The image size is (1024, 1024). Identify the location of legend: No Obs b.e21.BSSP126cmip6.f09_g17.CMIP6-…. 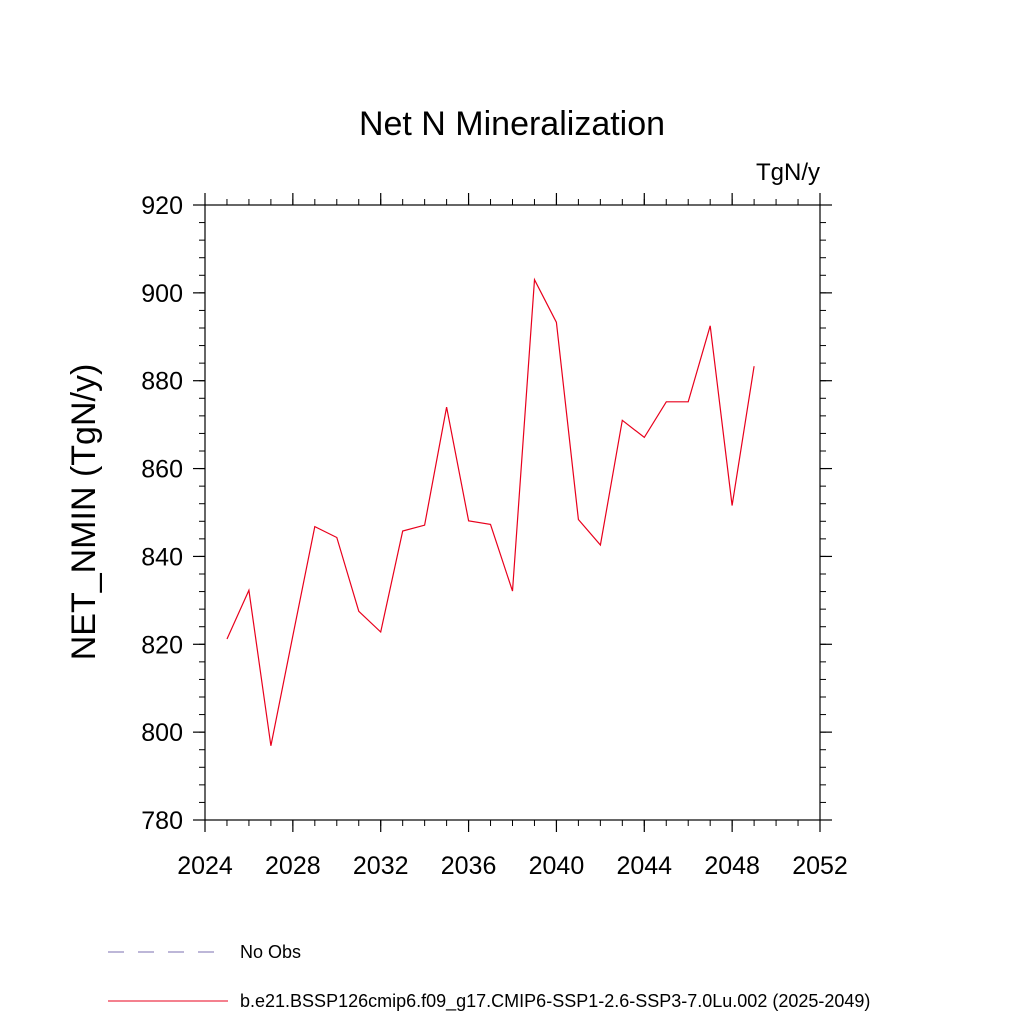
(489, 977).